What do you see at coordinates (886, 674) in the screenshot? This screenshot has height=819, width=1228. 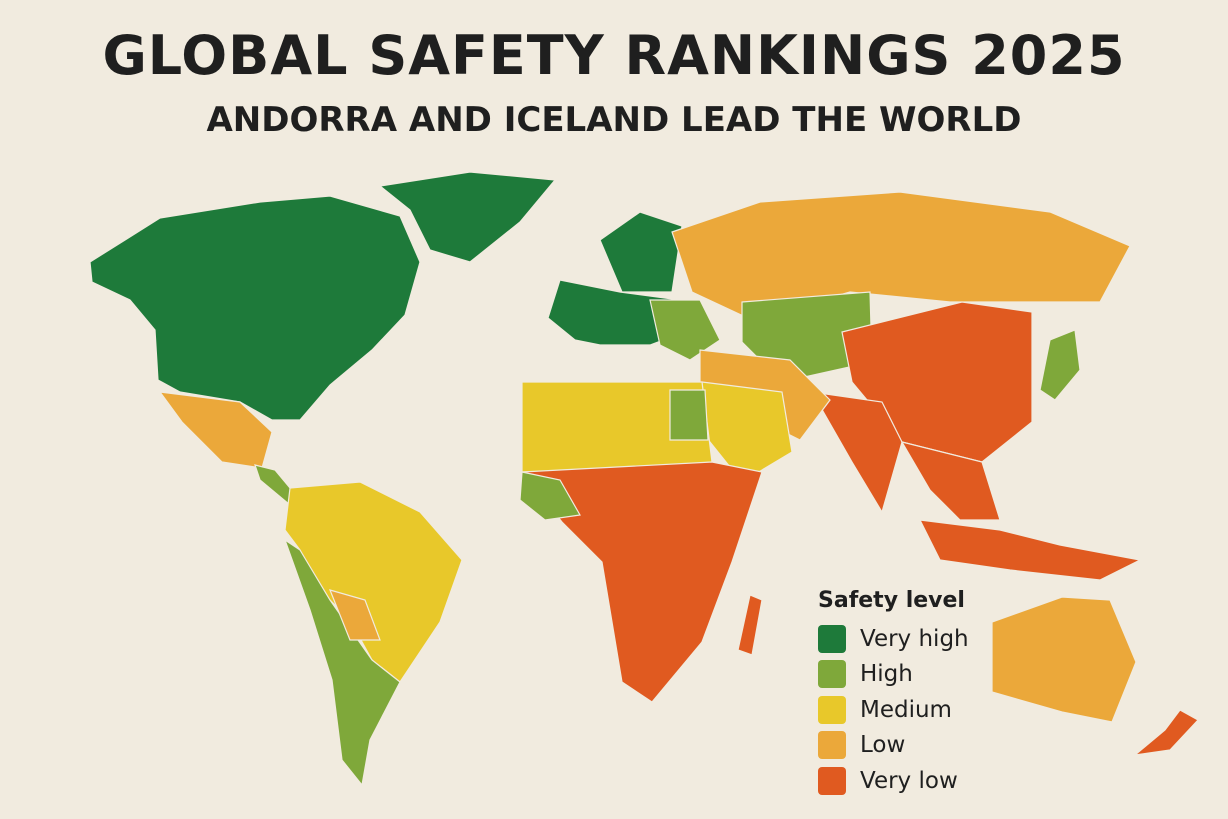 I see `legend-label: High` at bounding box center [886, 674].